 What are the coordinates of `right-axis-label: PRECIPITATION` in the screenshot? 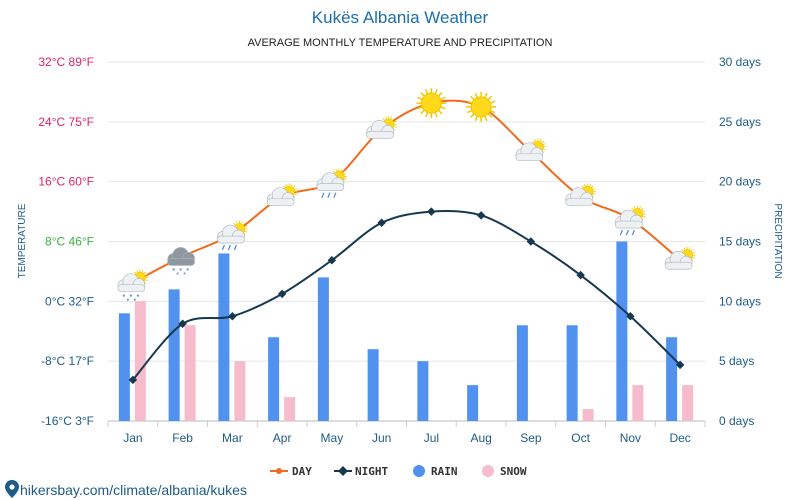 It's located at (777, 240).